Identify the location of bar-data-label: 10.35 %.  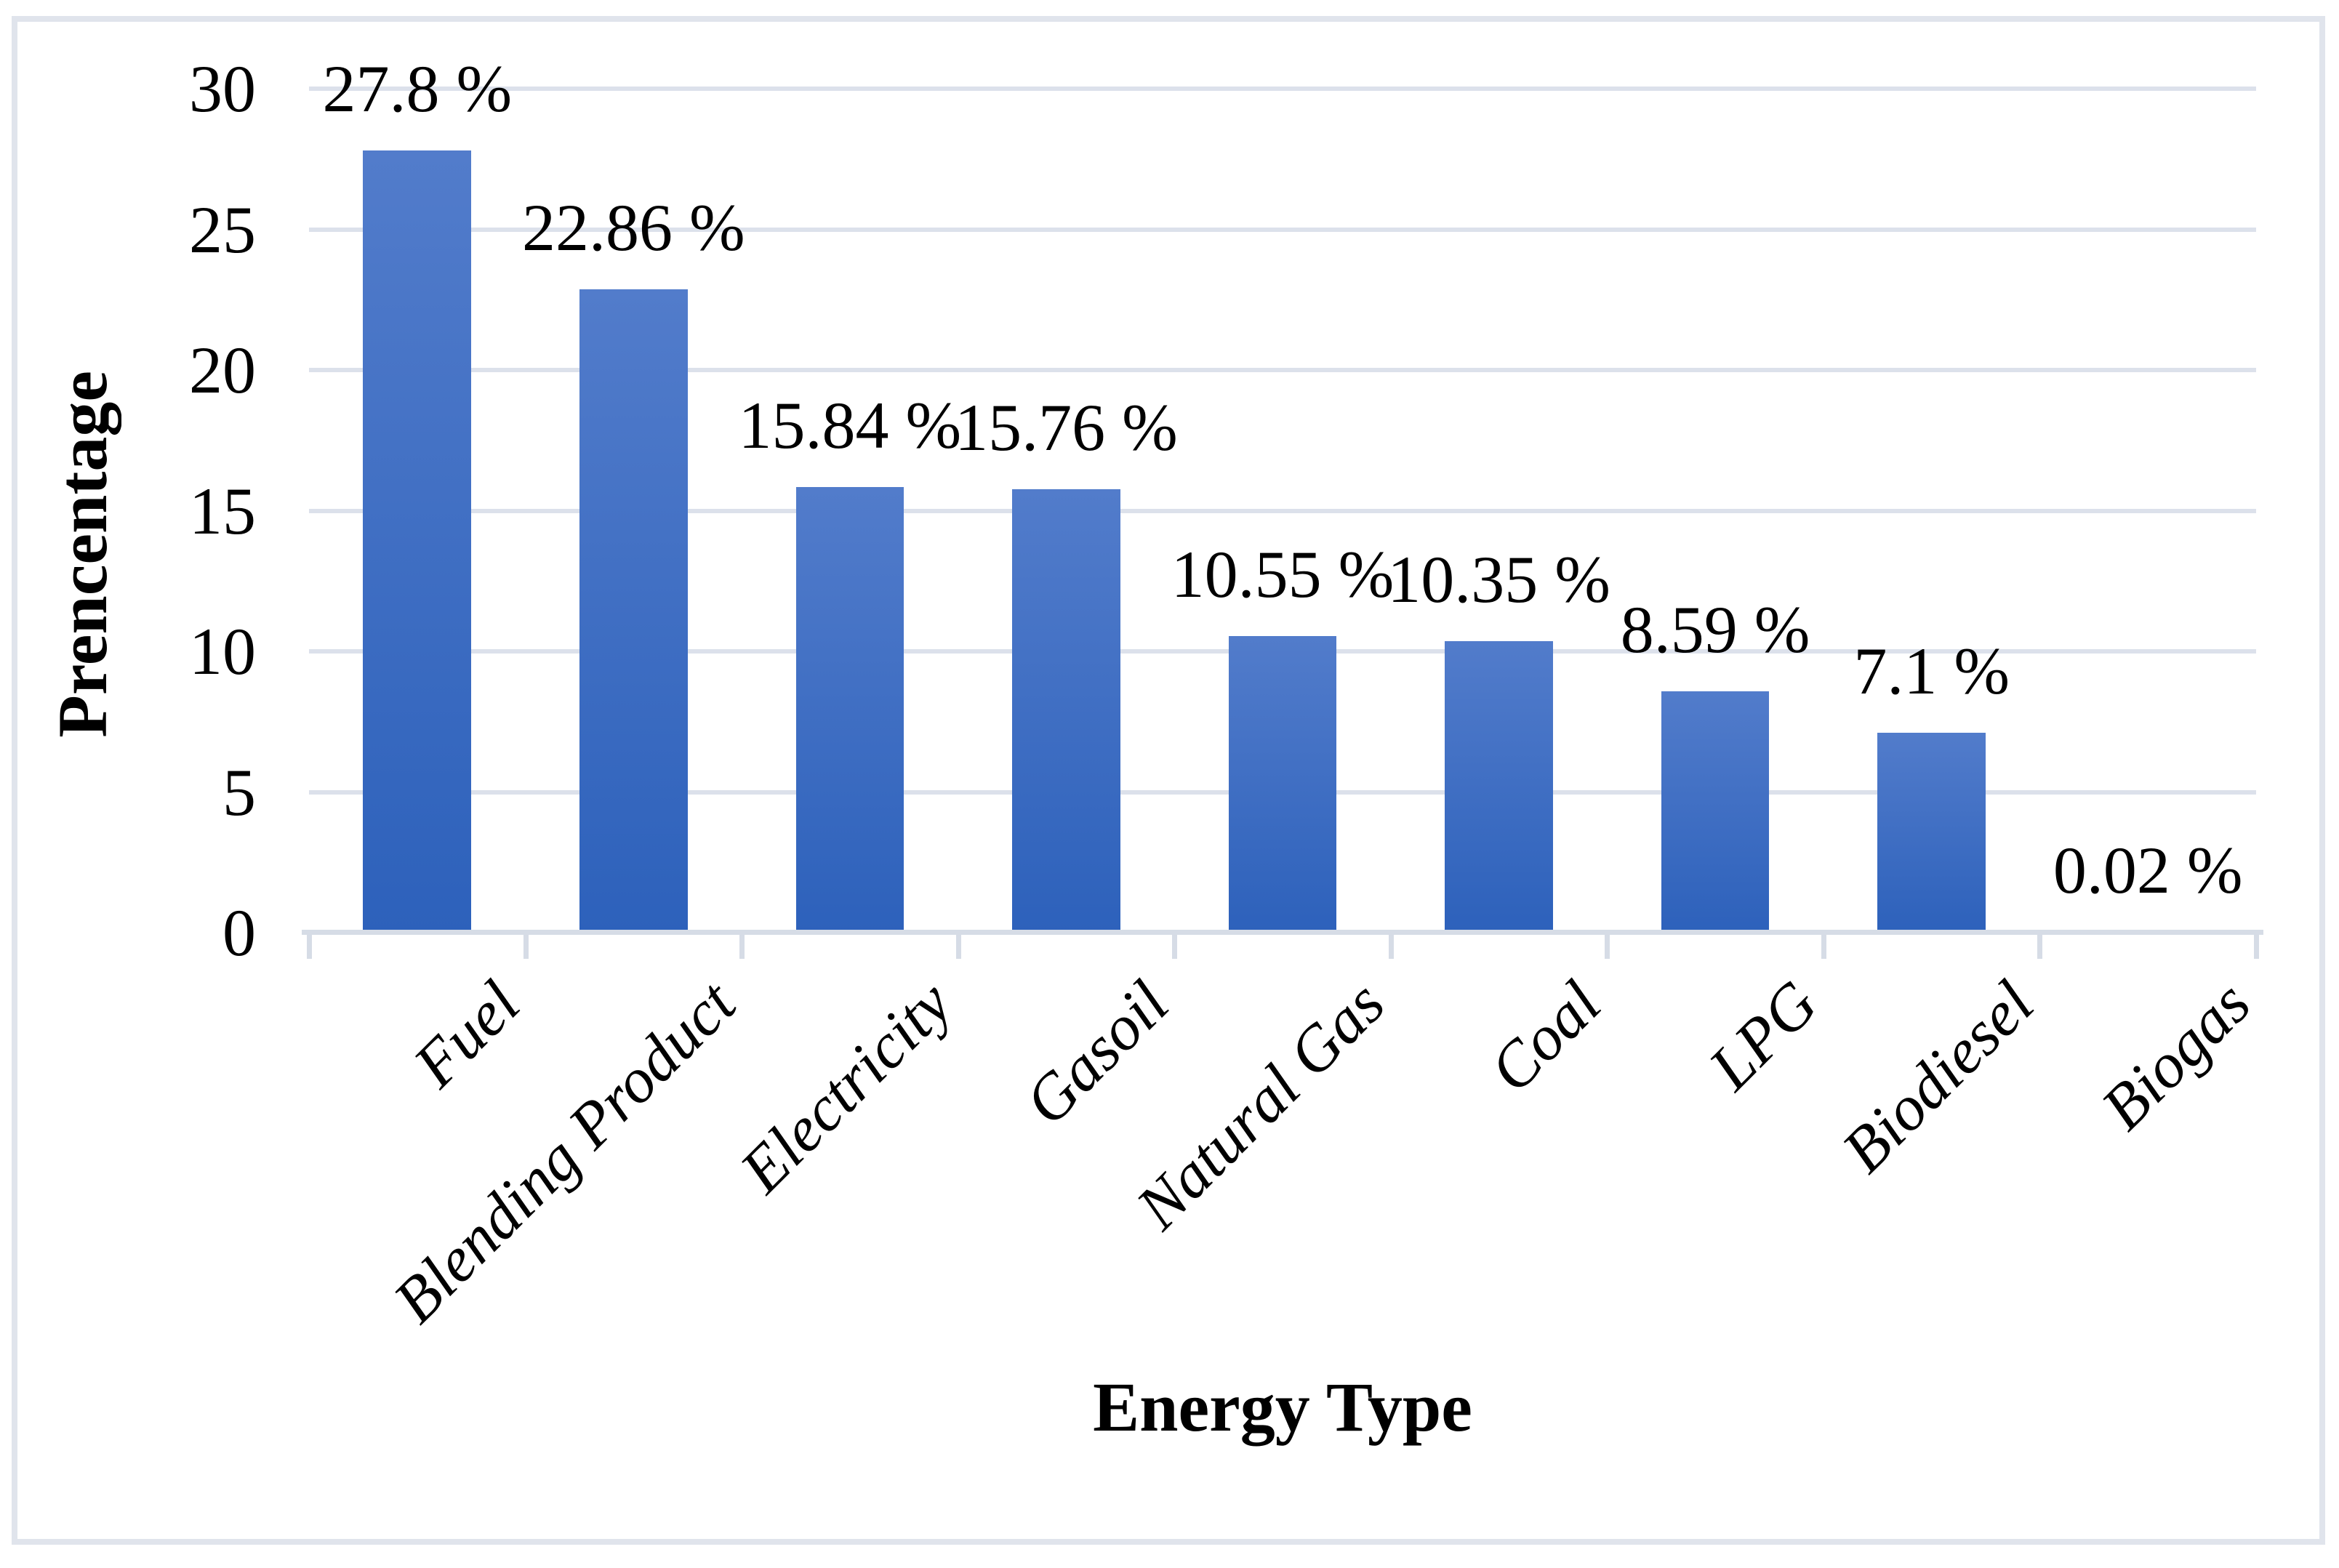
(1498, 579).